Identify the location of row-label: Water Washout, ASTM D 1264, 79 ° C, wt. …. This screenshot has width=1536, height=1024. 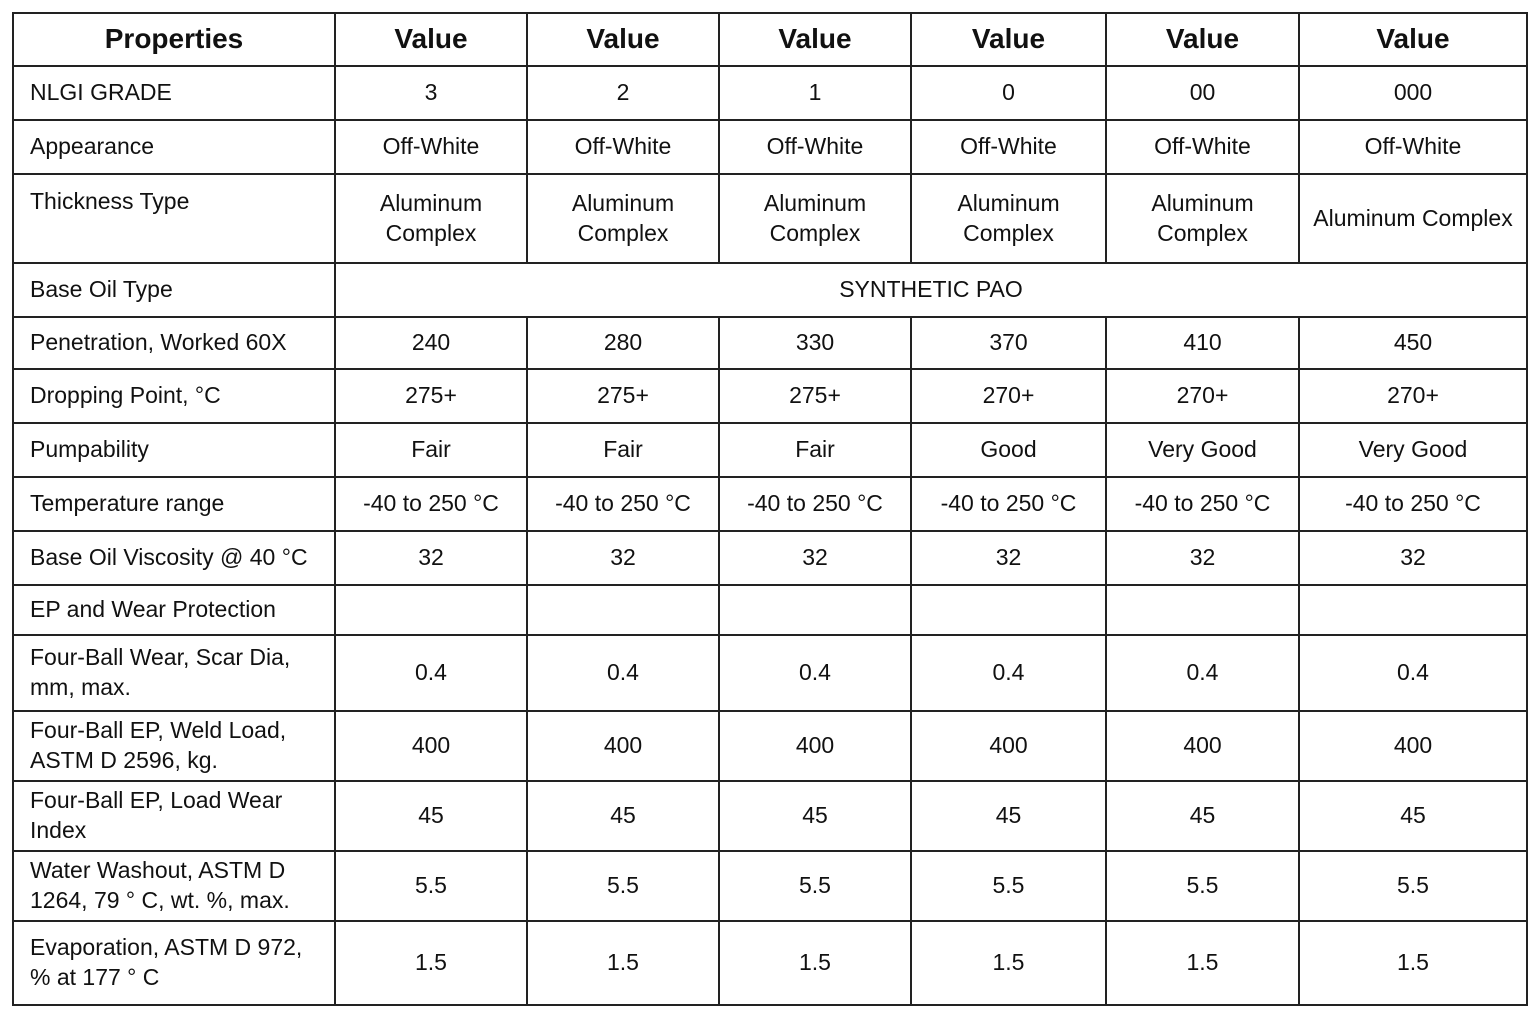
(174, 886).